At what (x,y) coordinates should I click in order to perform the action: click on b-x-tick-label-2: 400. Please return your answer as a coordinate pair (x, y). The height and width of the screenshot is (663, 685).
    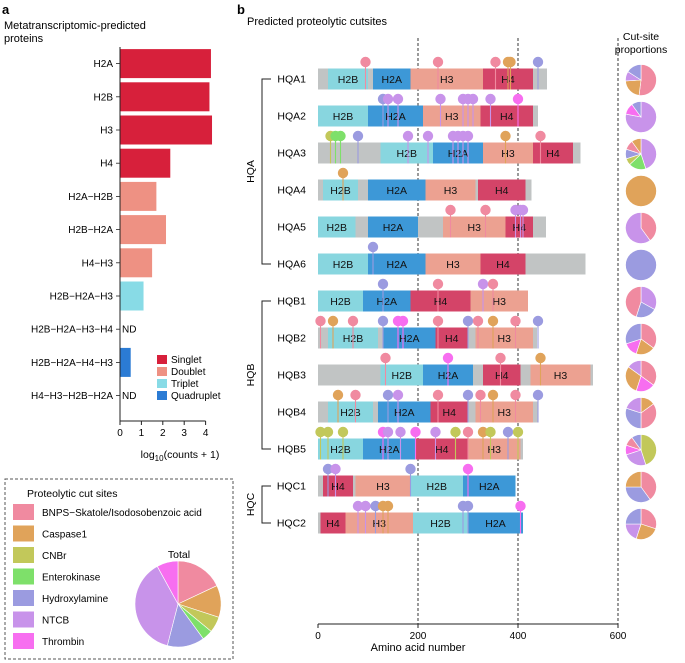
    Looking at the image, I should click on (518, 636).